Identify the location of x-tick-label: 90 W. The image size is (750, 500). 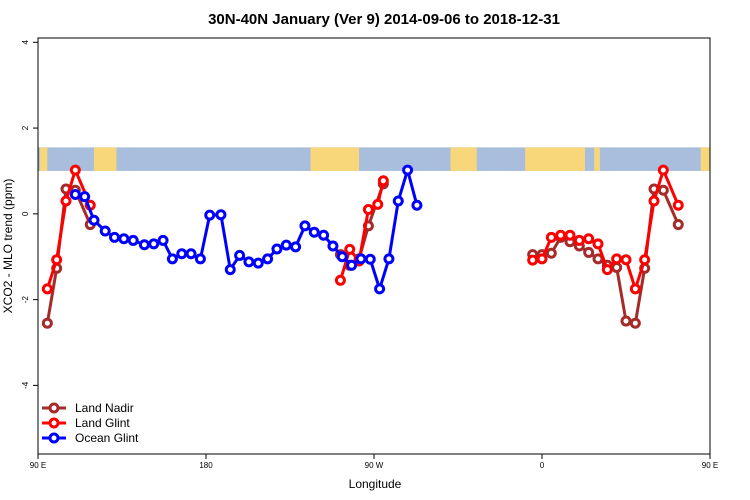
(374, 465).